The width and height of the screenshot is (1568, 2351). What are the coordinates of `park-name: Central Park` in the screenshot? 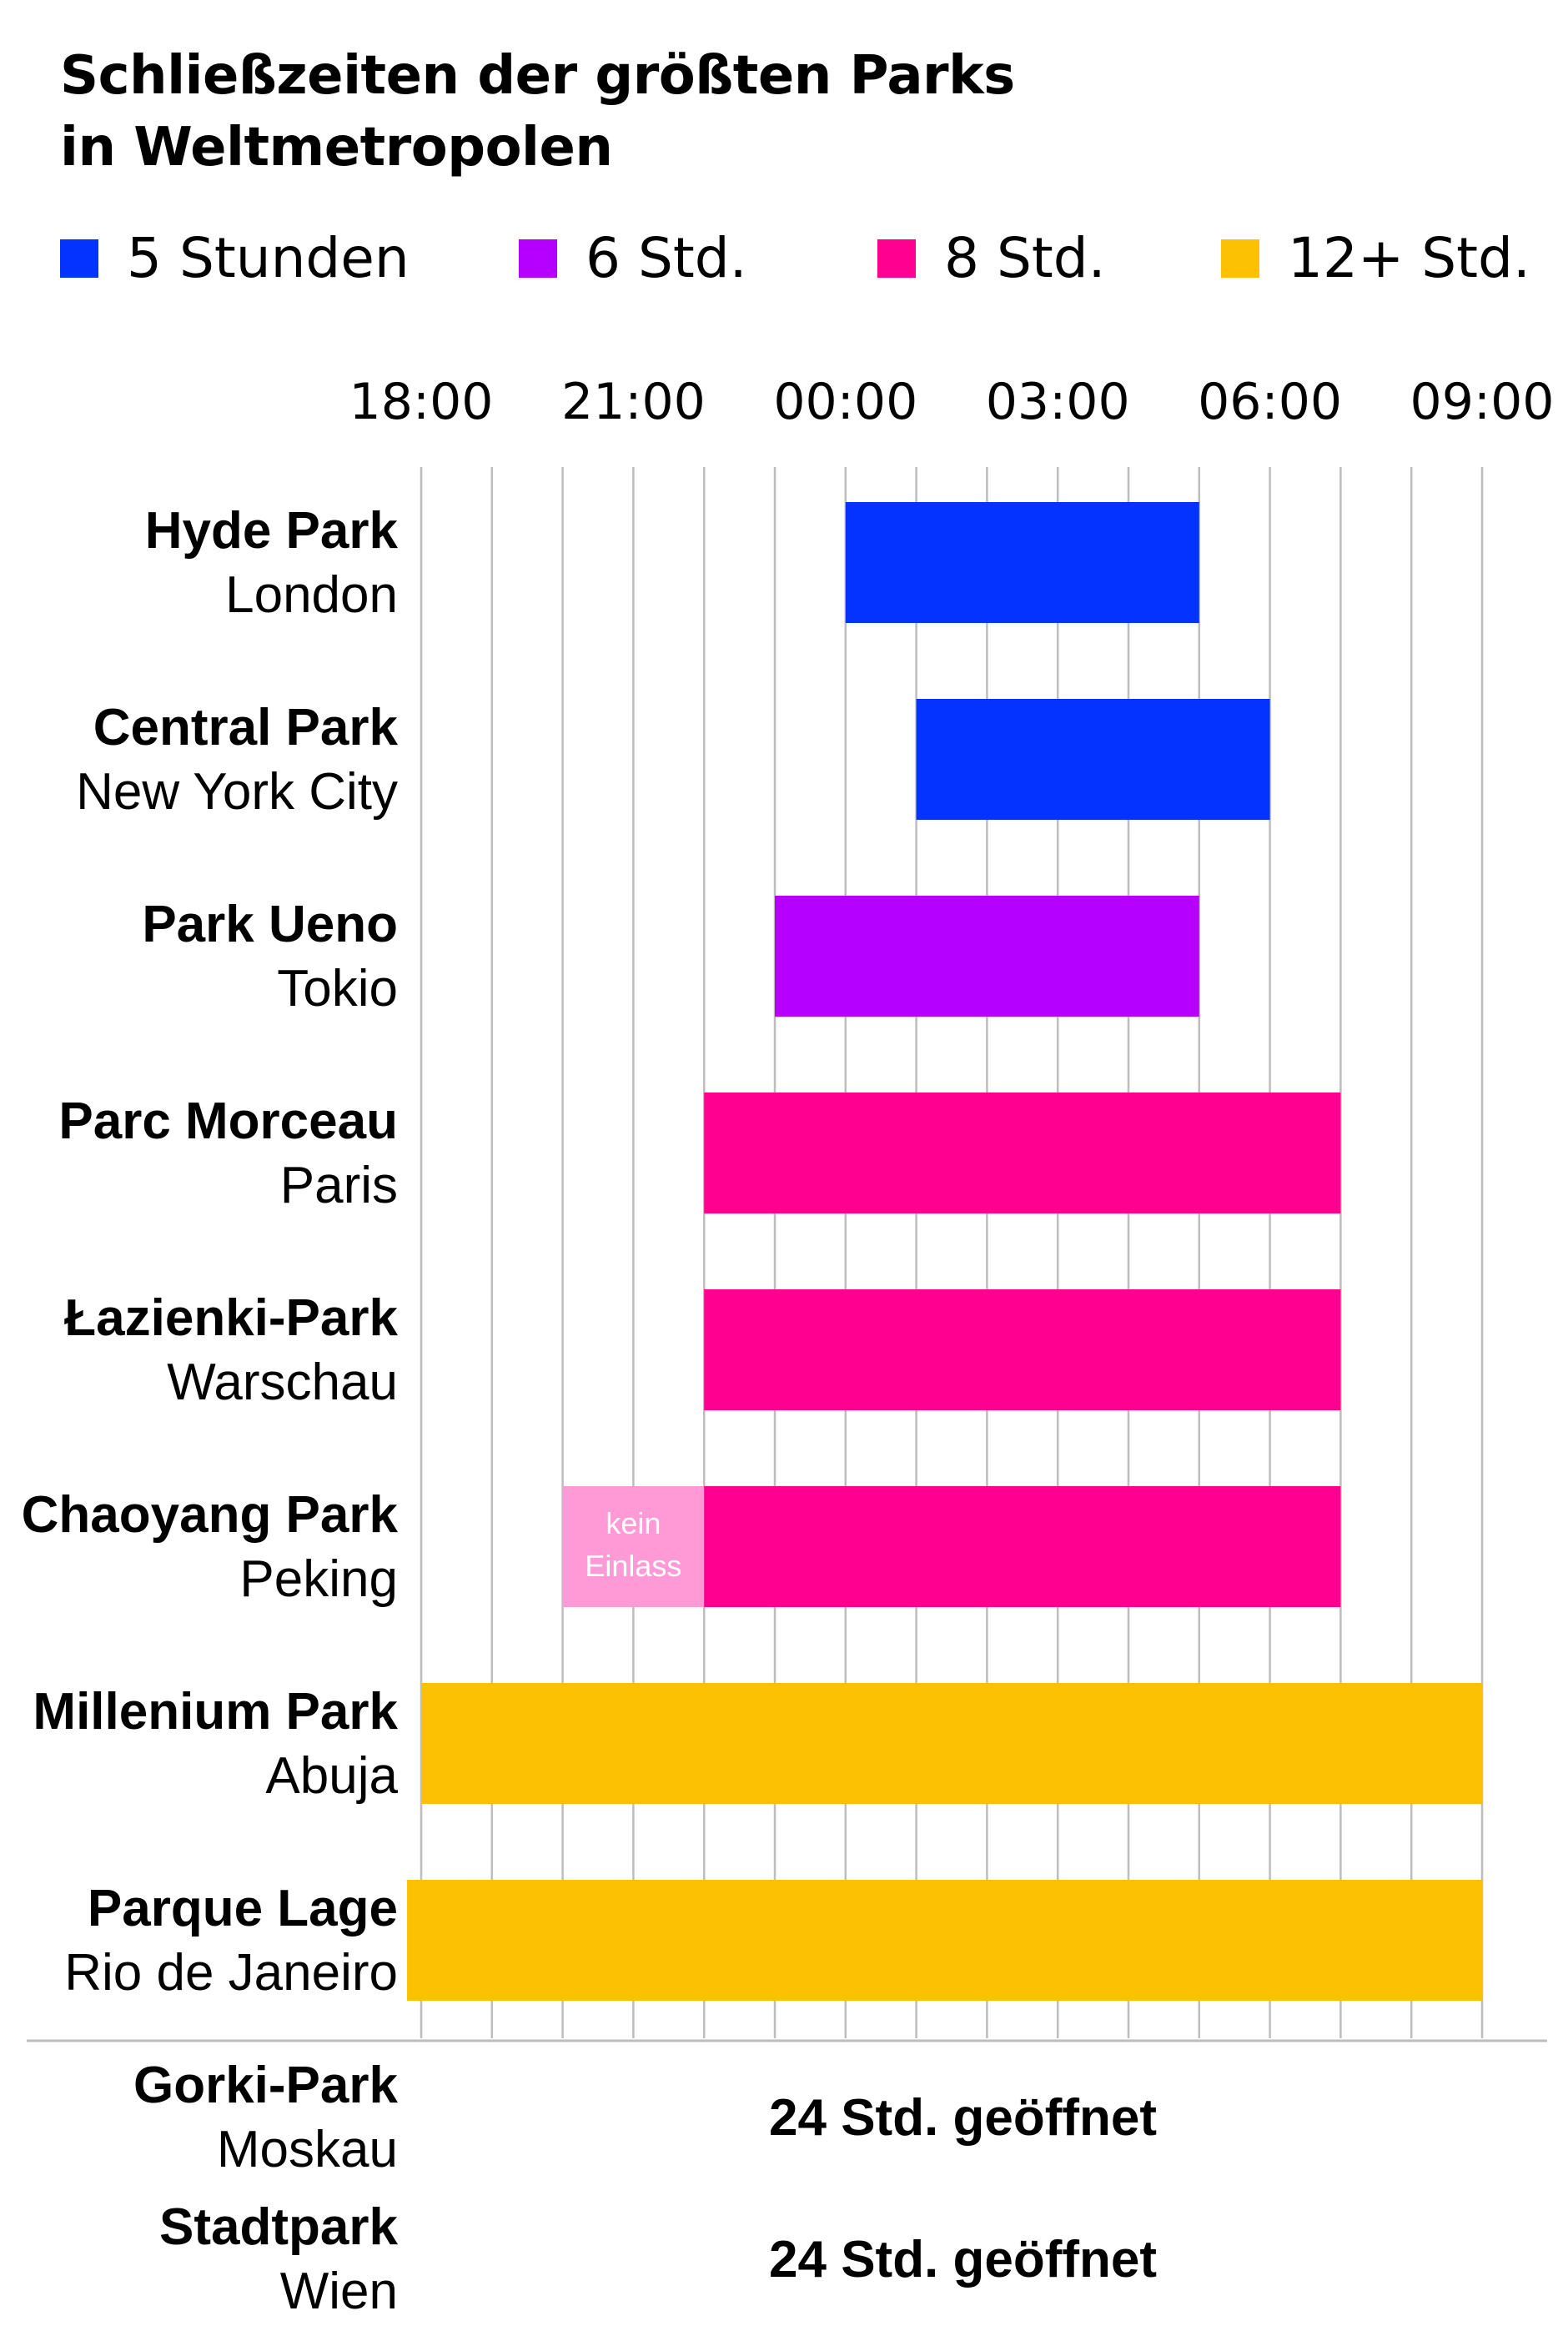 It's located at (246, 727).